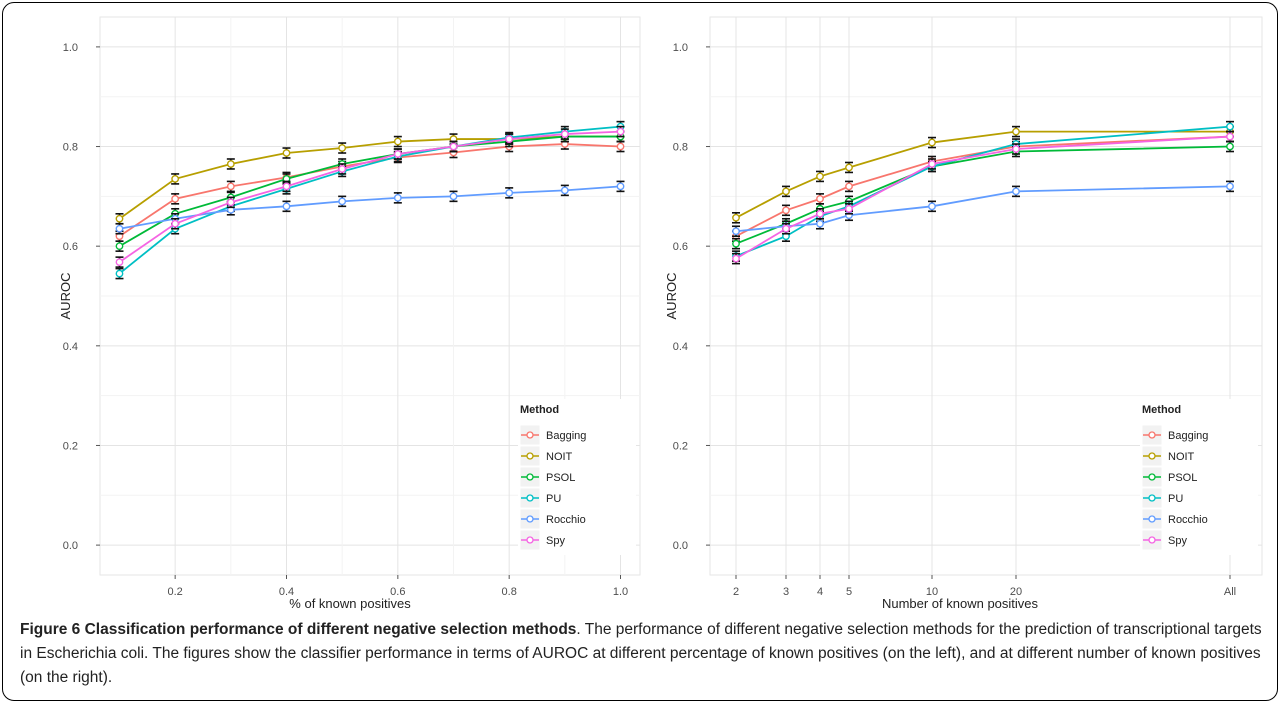 The image size is (1282, 705). I want to click on series-line-psol, so click(370, 191).